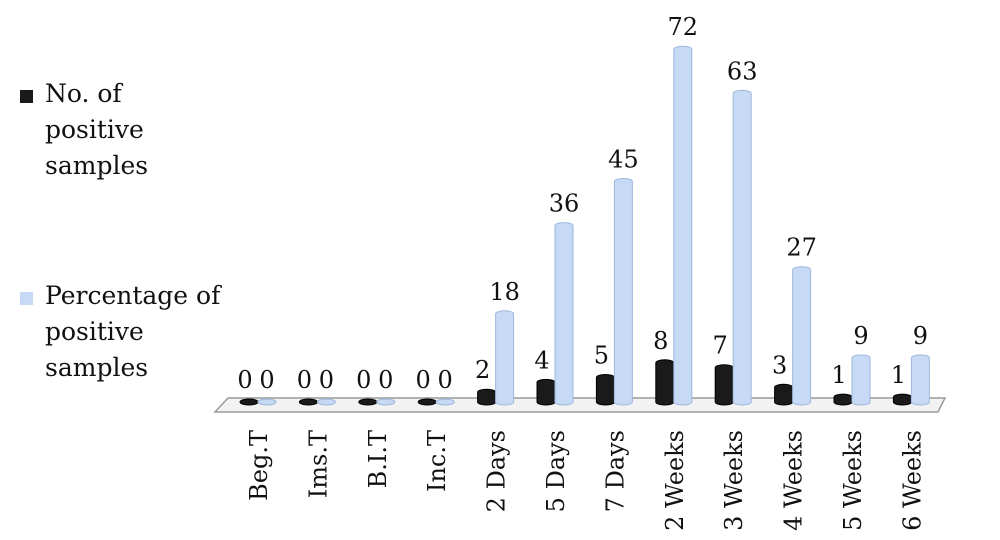  What do you see at coordinates (504, 292) in the screenshot?
I see `value-label: 18` at bounding box center [504, 292].